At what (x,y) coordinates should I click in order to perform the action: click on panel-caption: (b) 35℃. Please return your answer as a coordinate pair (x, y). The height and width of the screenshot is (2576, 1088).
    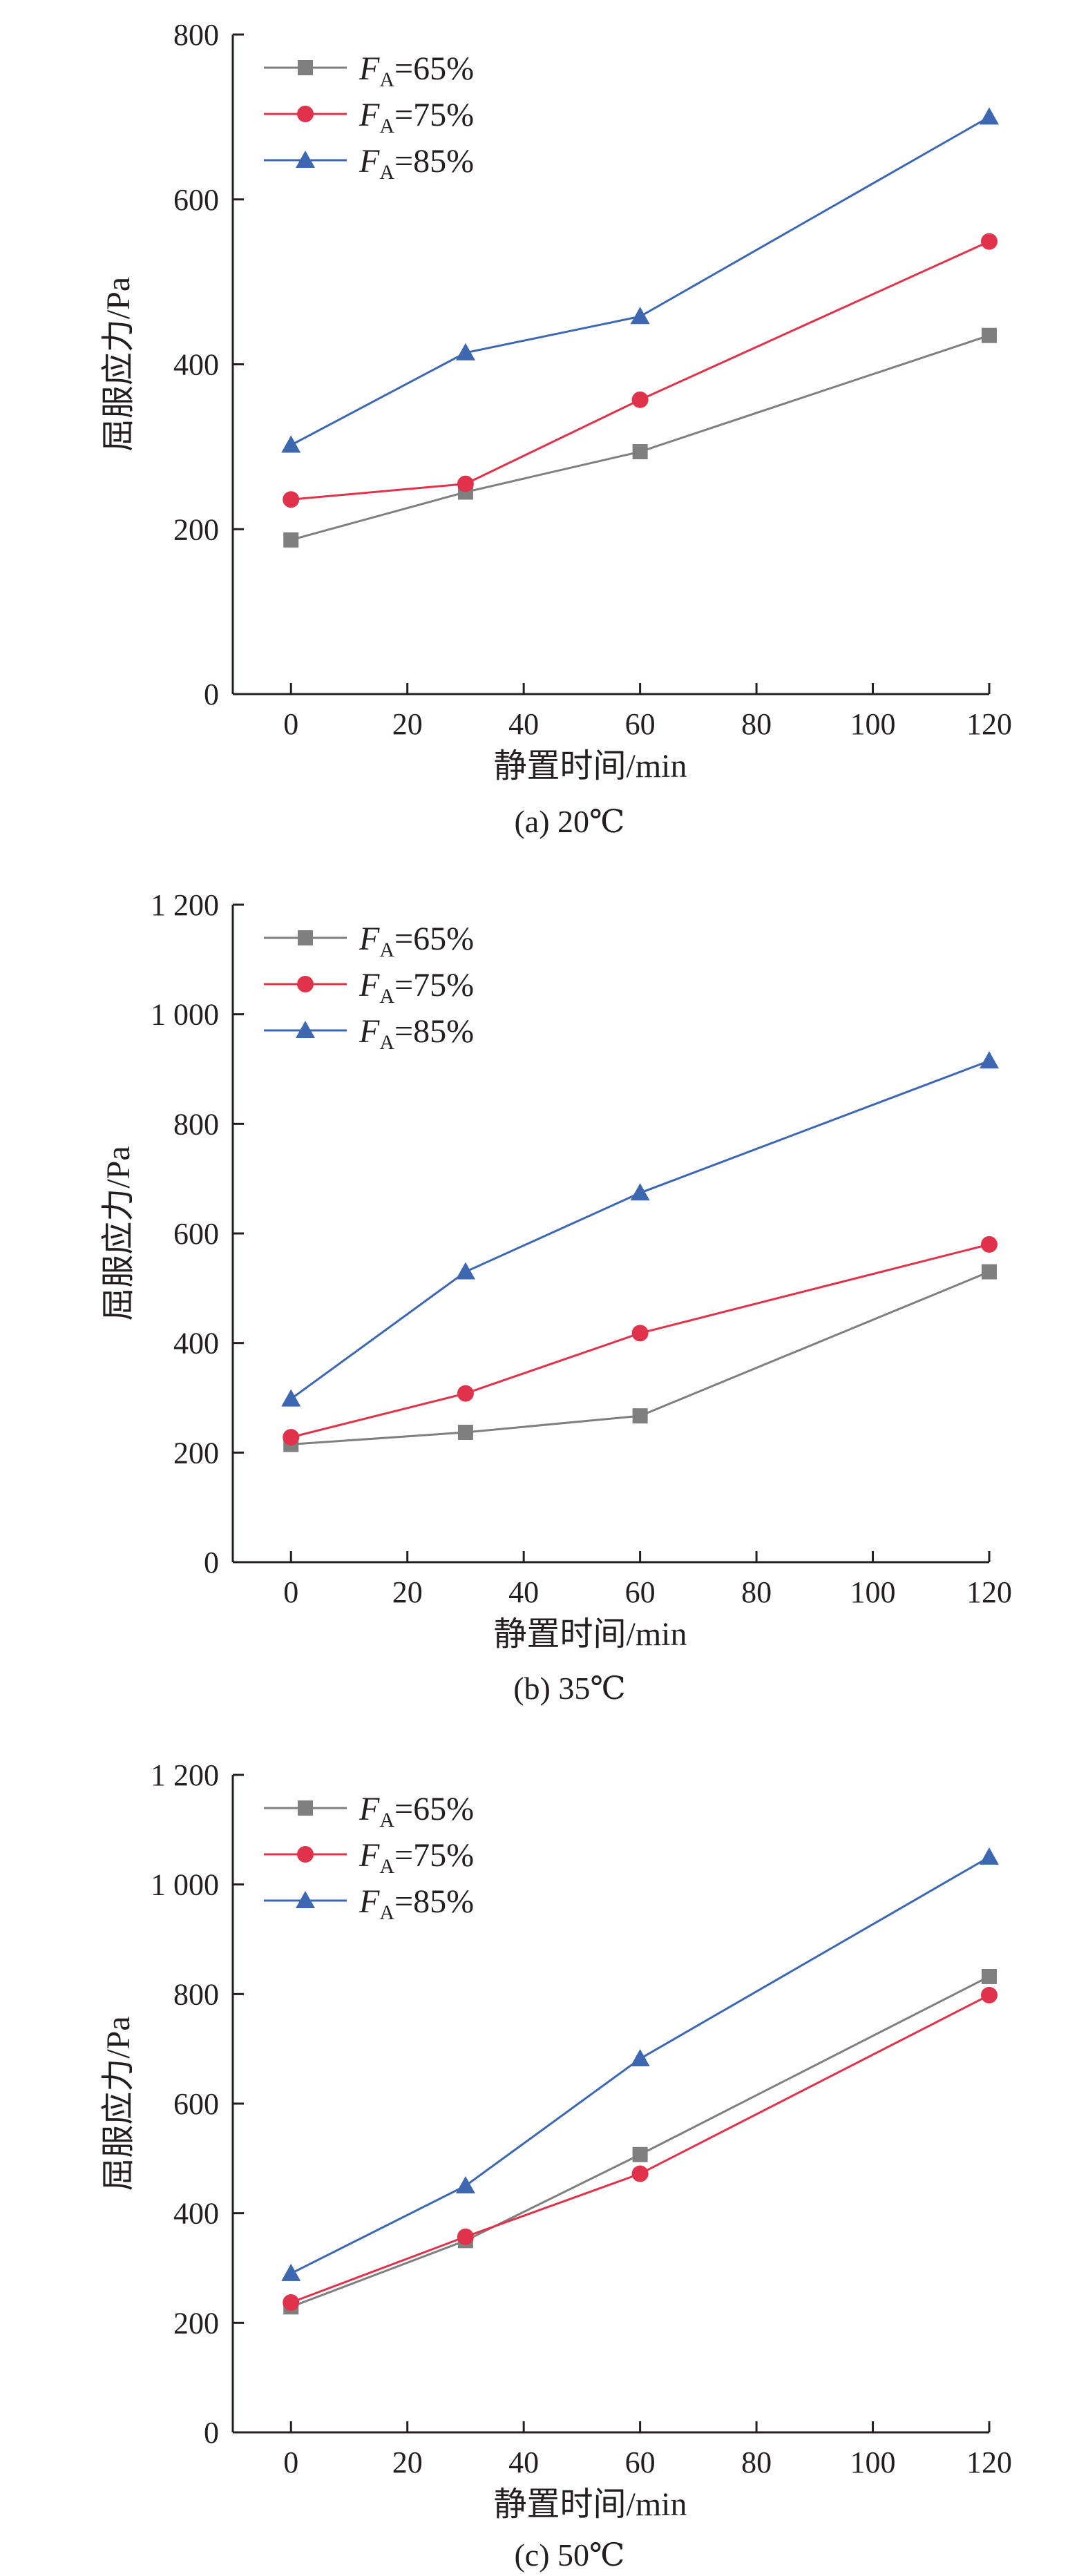
    Looking at the image, I should click on (569, 1688).